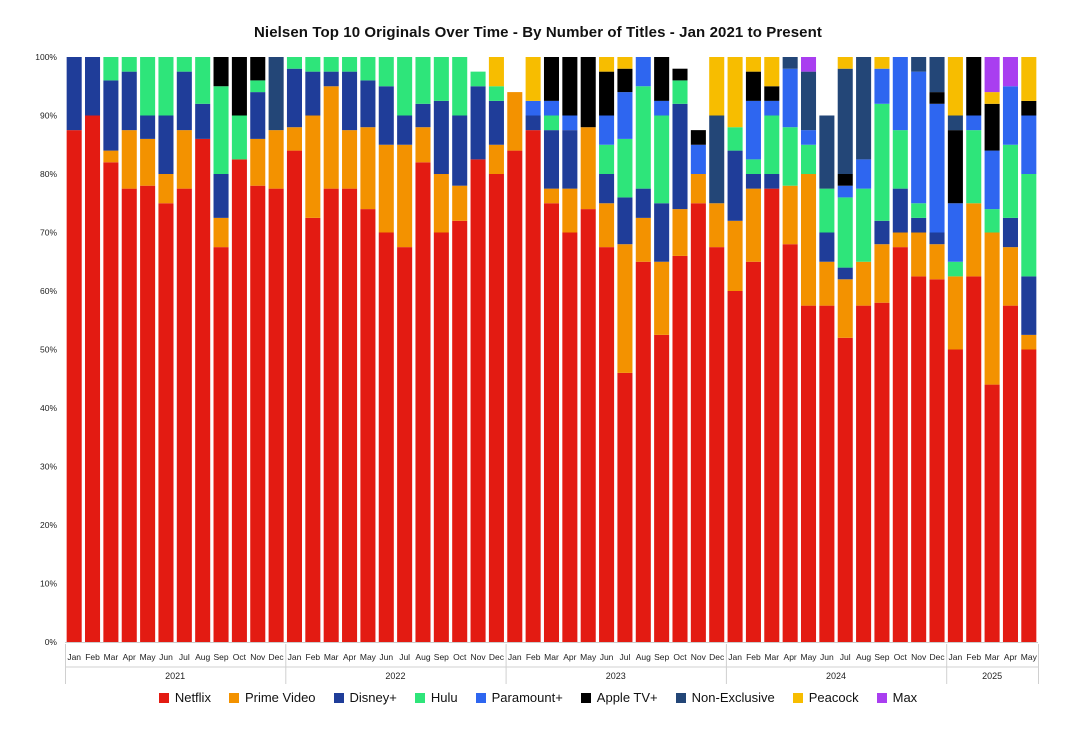 The width and height of the screenshot is (1066, 732). I want to click on legend-item: Netflix, so click(184, 697).